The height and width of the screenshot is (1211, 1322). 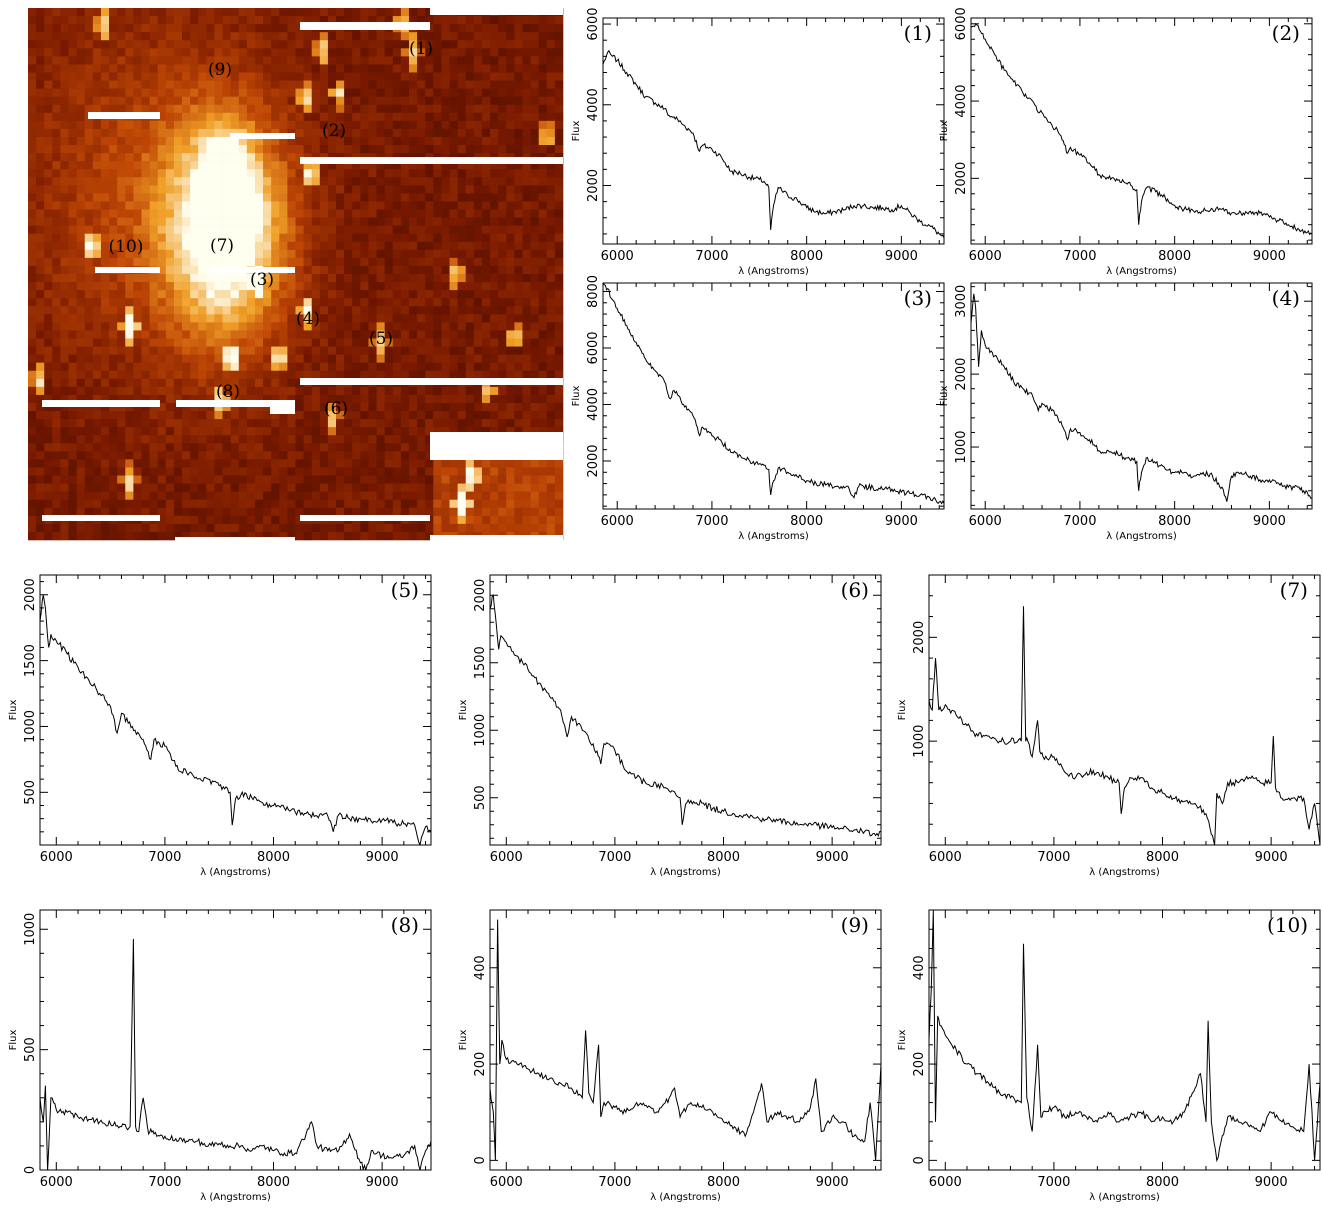 I want to click on image-region-label: (7), so click(x=222, y=246).